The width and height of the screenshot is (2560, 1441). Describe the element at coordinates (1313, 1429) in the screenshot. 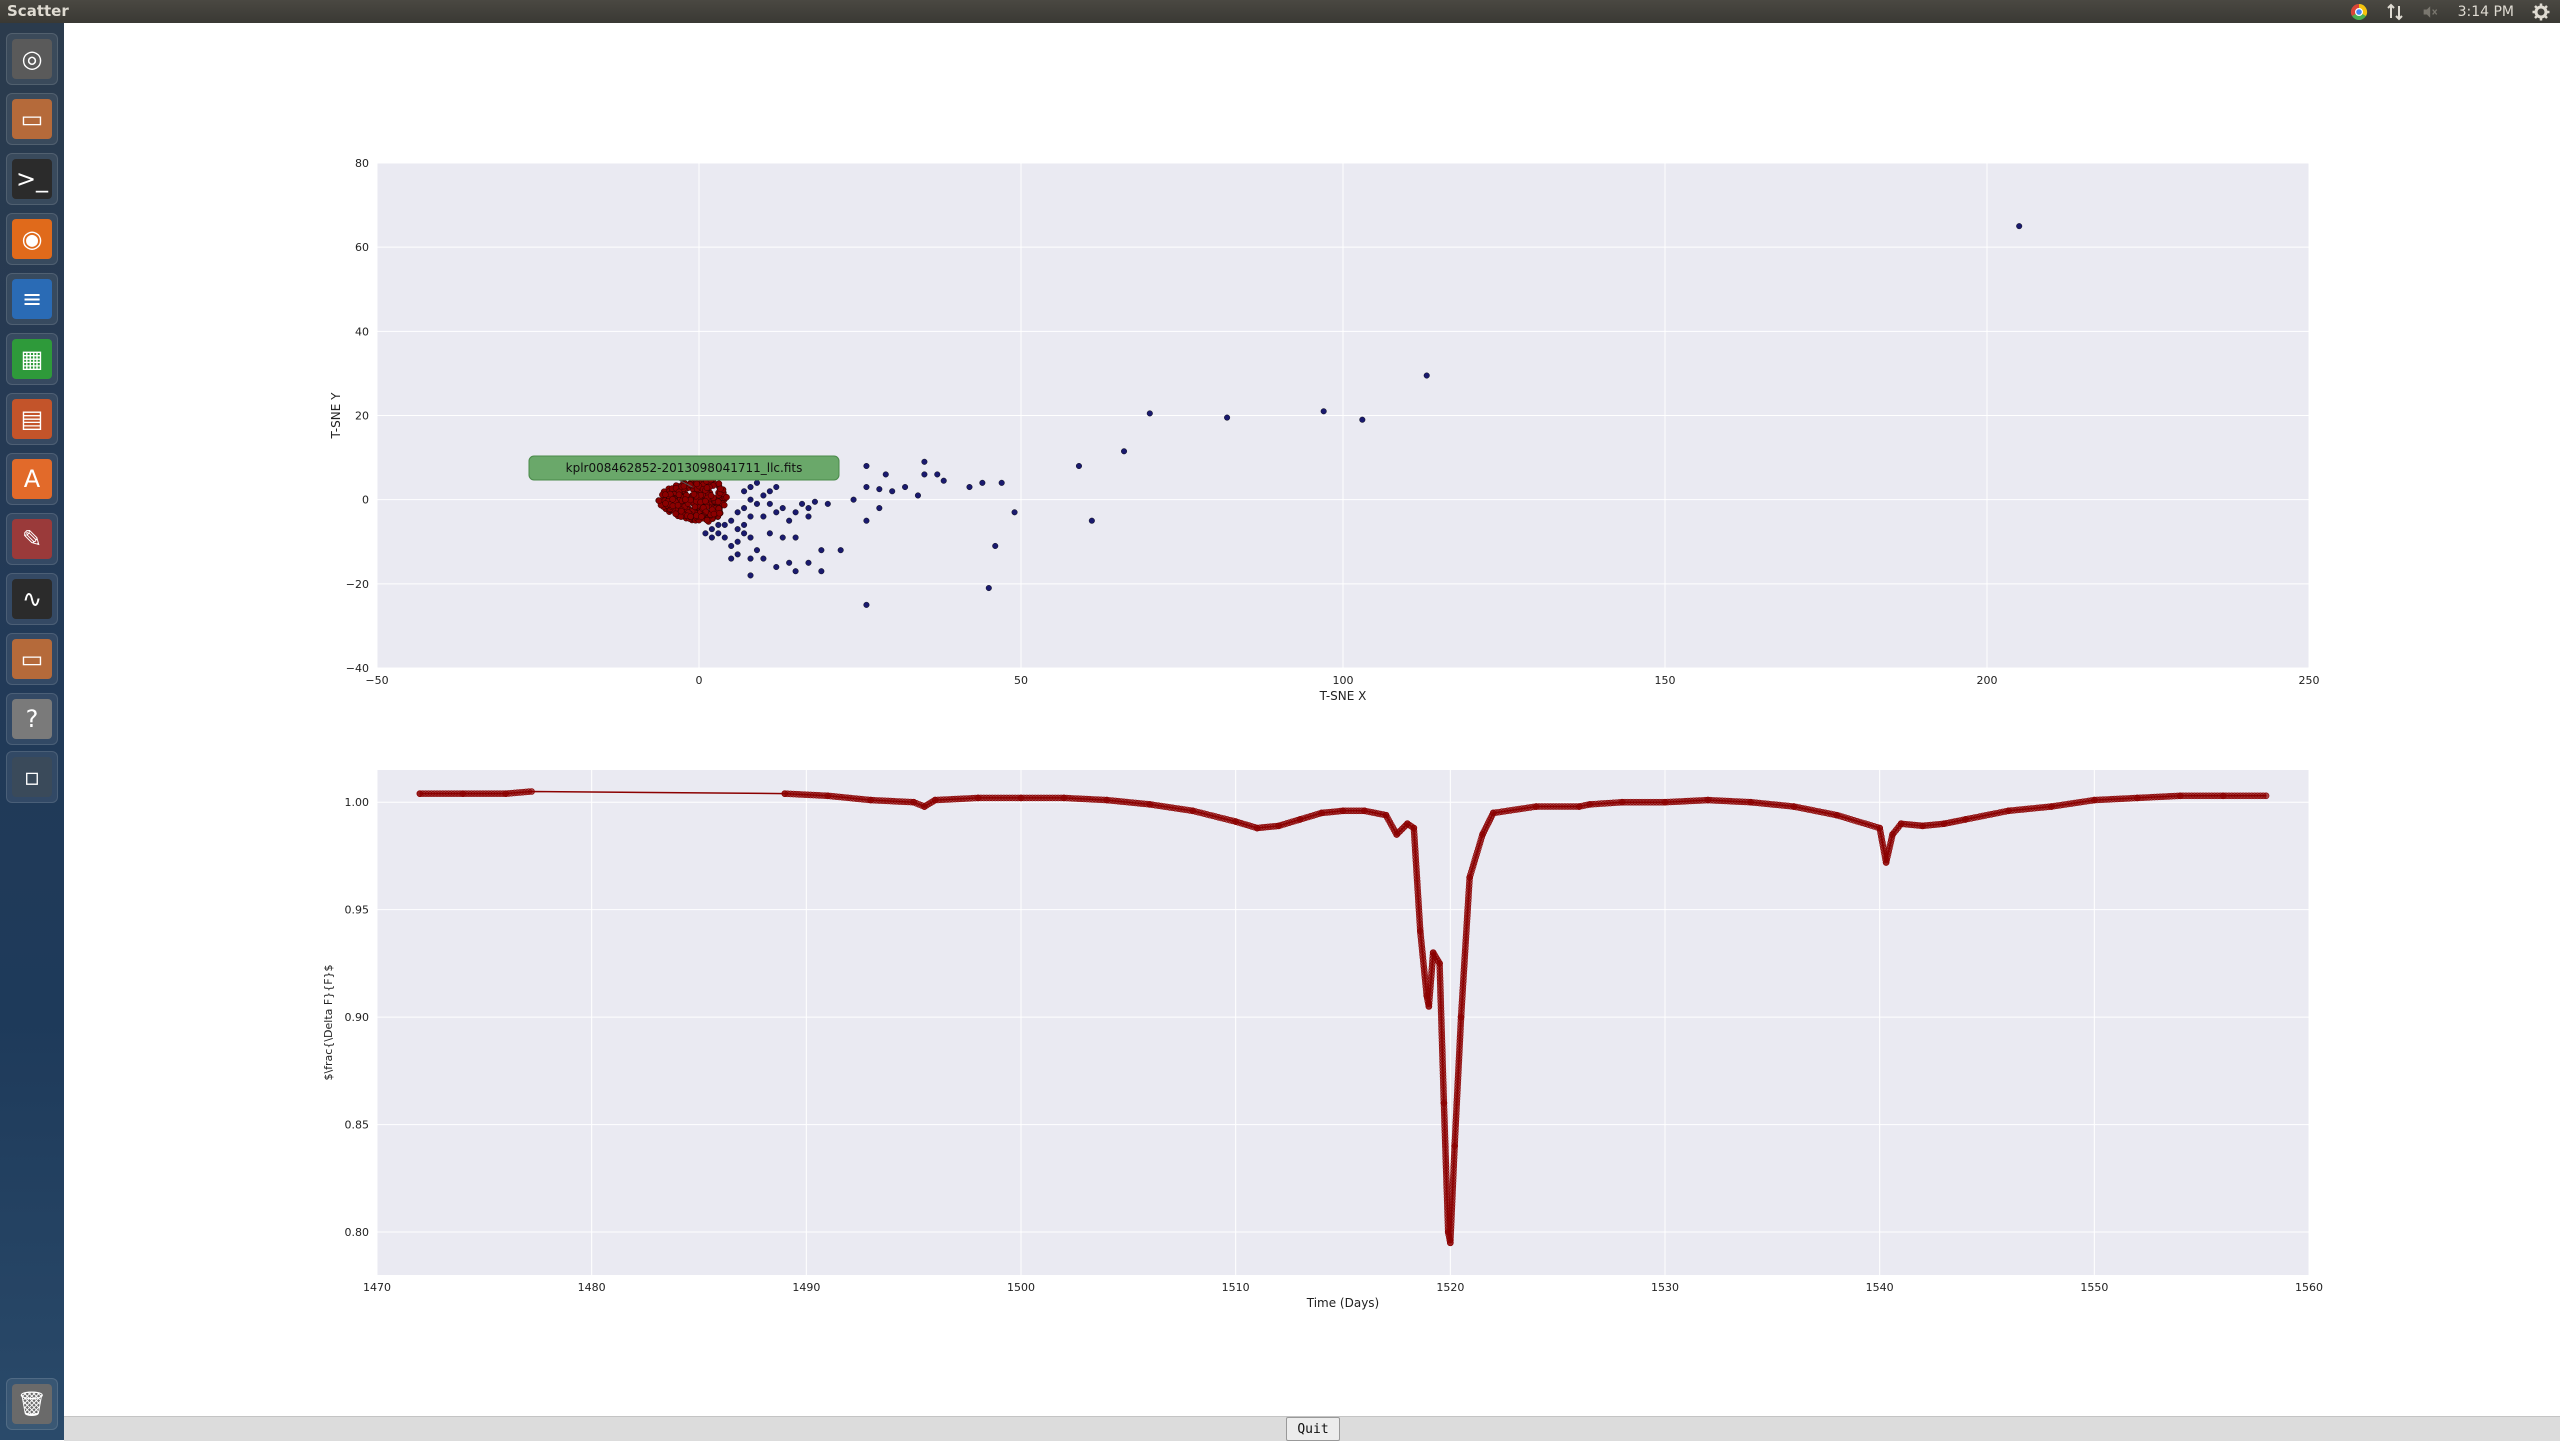

I see `quit-button: Quit` at that location.